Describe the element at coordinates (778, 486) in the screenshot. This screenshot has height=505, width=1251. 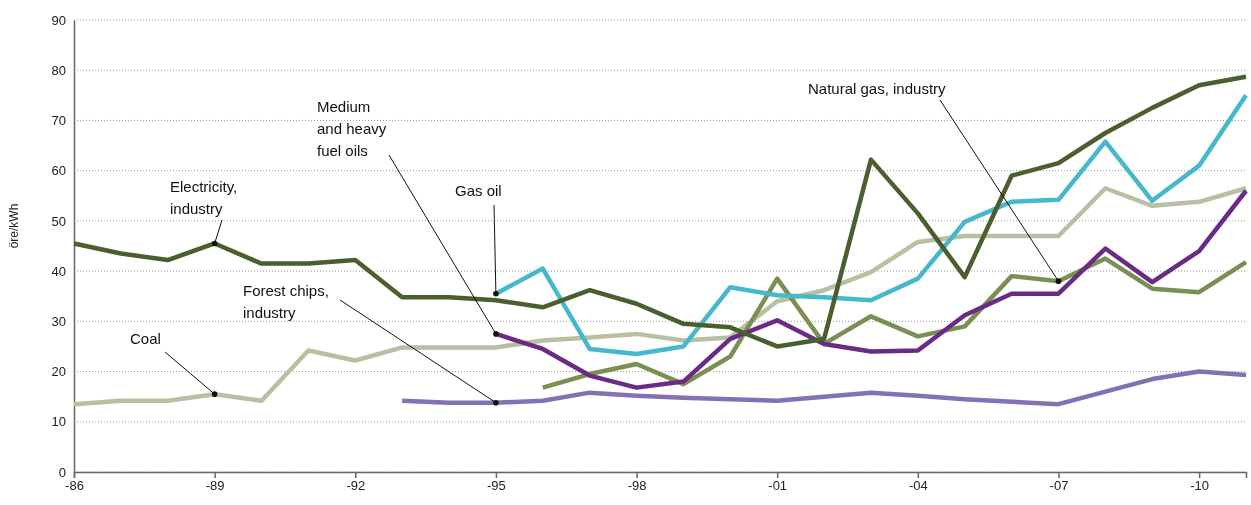
I see `x-tick-label: -01` at that location.